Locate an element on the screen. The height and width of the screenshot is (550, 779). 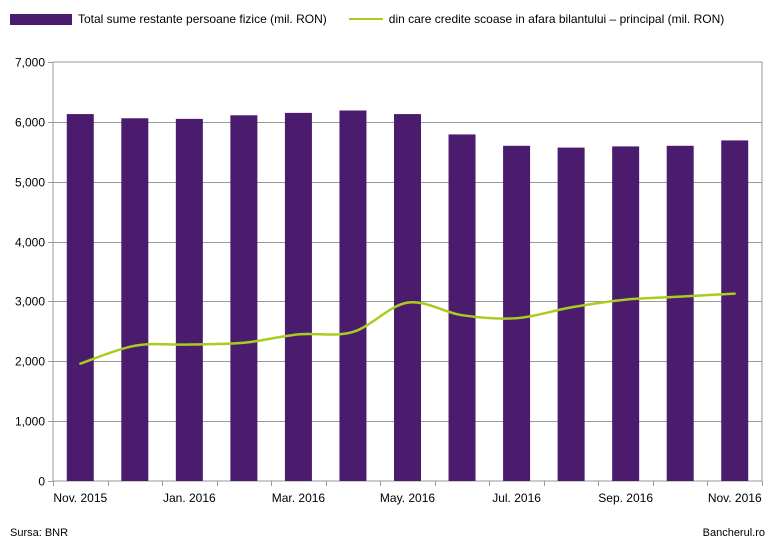
y-tick-label: 2,000 is located at coordinates (30, 362).